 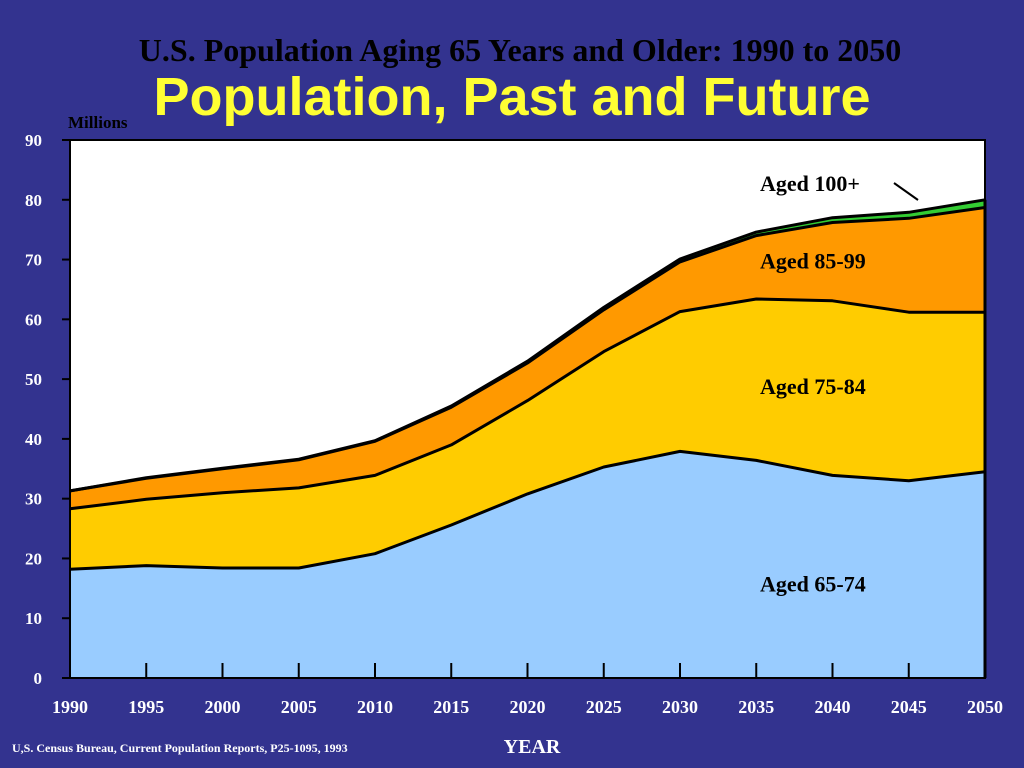 I want to click on y-tick-label: 40, so click(x=33, y=439).